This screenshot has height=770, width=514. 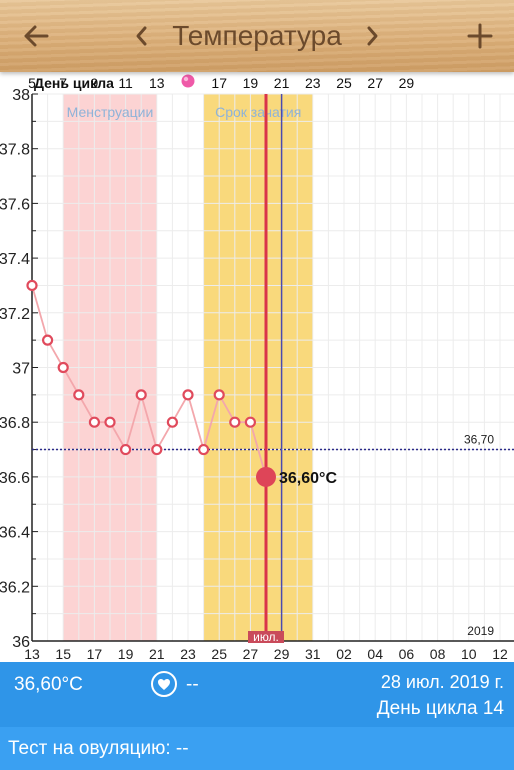 I want to click on top-tick-label: 9, so click(x=95, y=83).